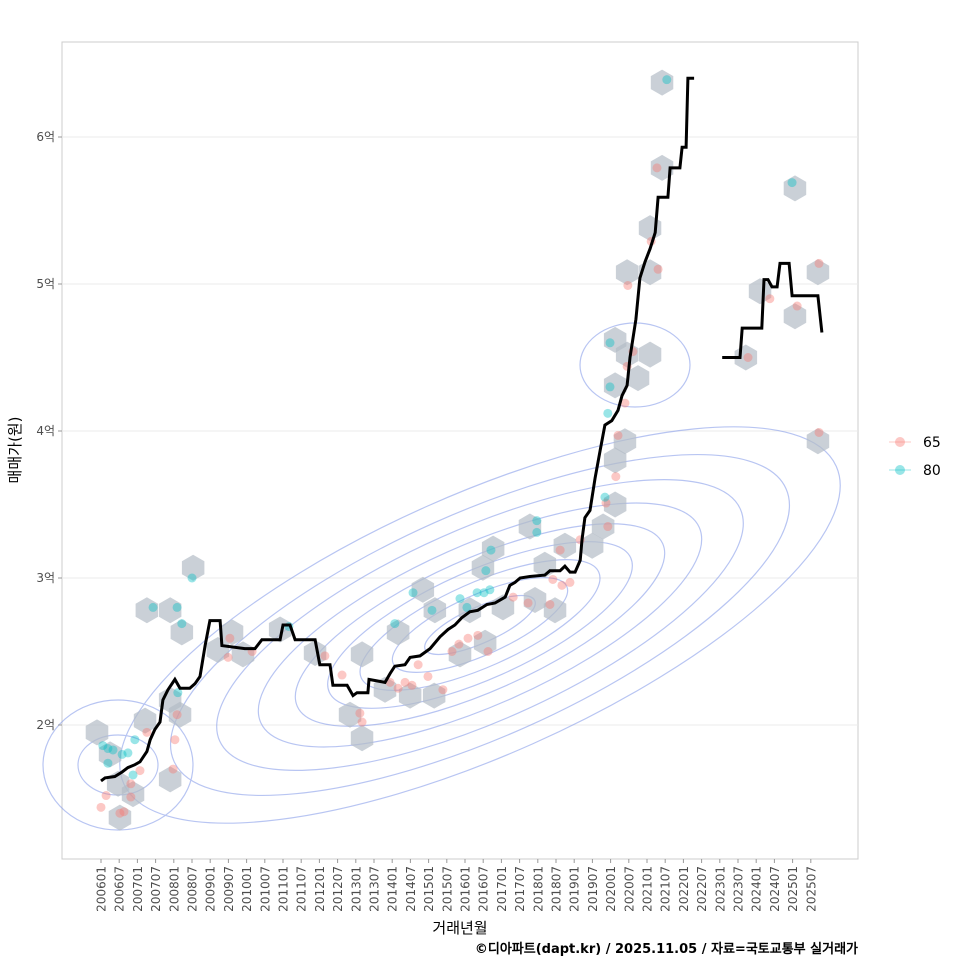 The height and width of the screenshot is (960, 960). I want to click on x-tick-label: 200907, so click(229, 889).